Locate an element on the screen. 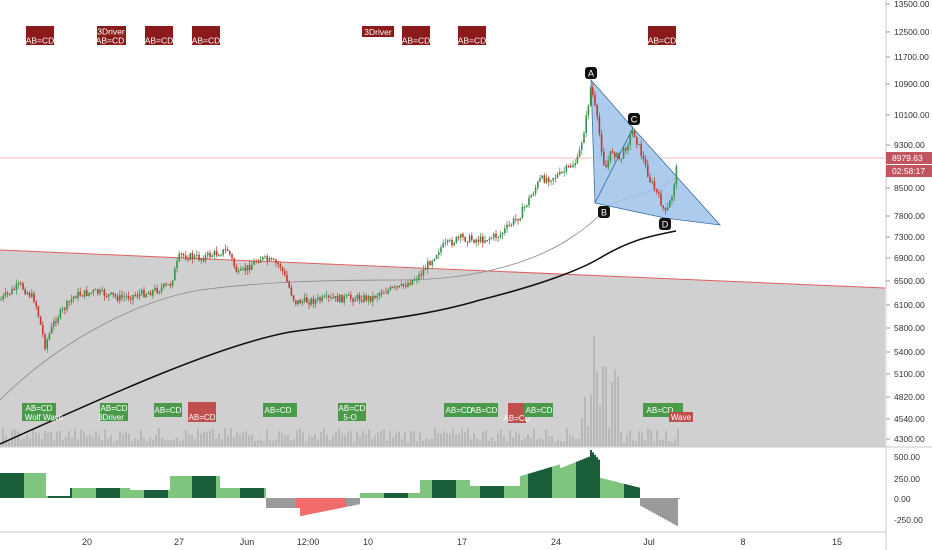 The width and height of the screenshot is (932, 550). signal-bottom-6: AB=CD5-O is located at coordinates (352, 412).